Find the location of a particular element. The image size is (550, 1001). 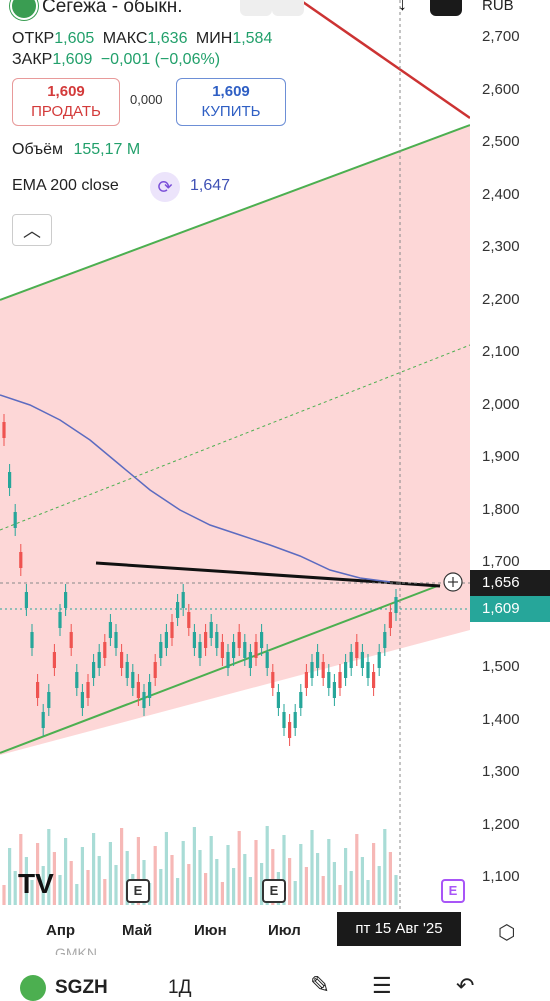

time-label: Апр is located at coordinates (61, 930).